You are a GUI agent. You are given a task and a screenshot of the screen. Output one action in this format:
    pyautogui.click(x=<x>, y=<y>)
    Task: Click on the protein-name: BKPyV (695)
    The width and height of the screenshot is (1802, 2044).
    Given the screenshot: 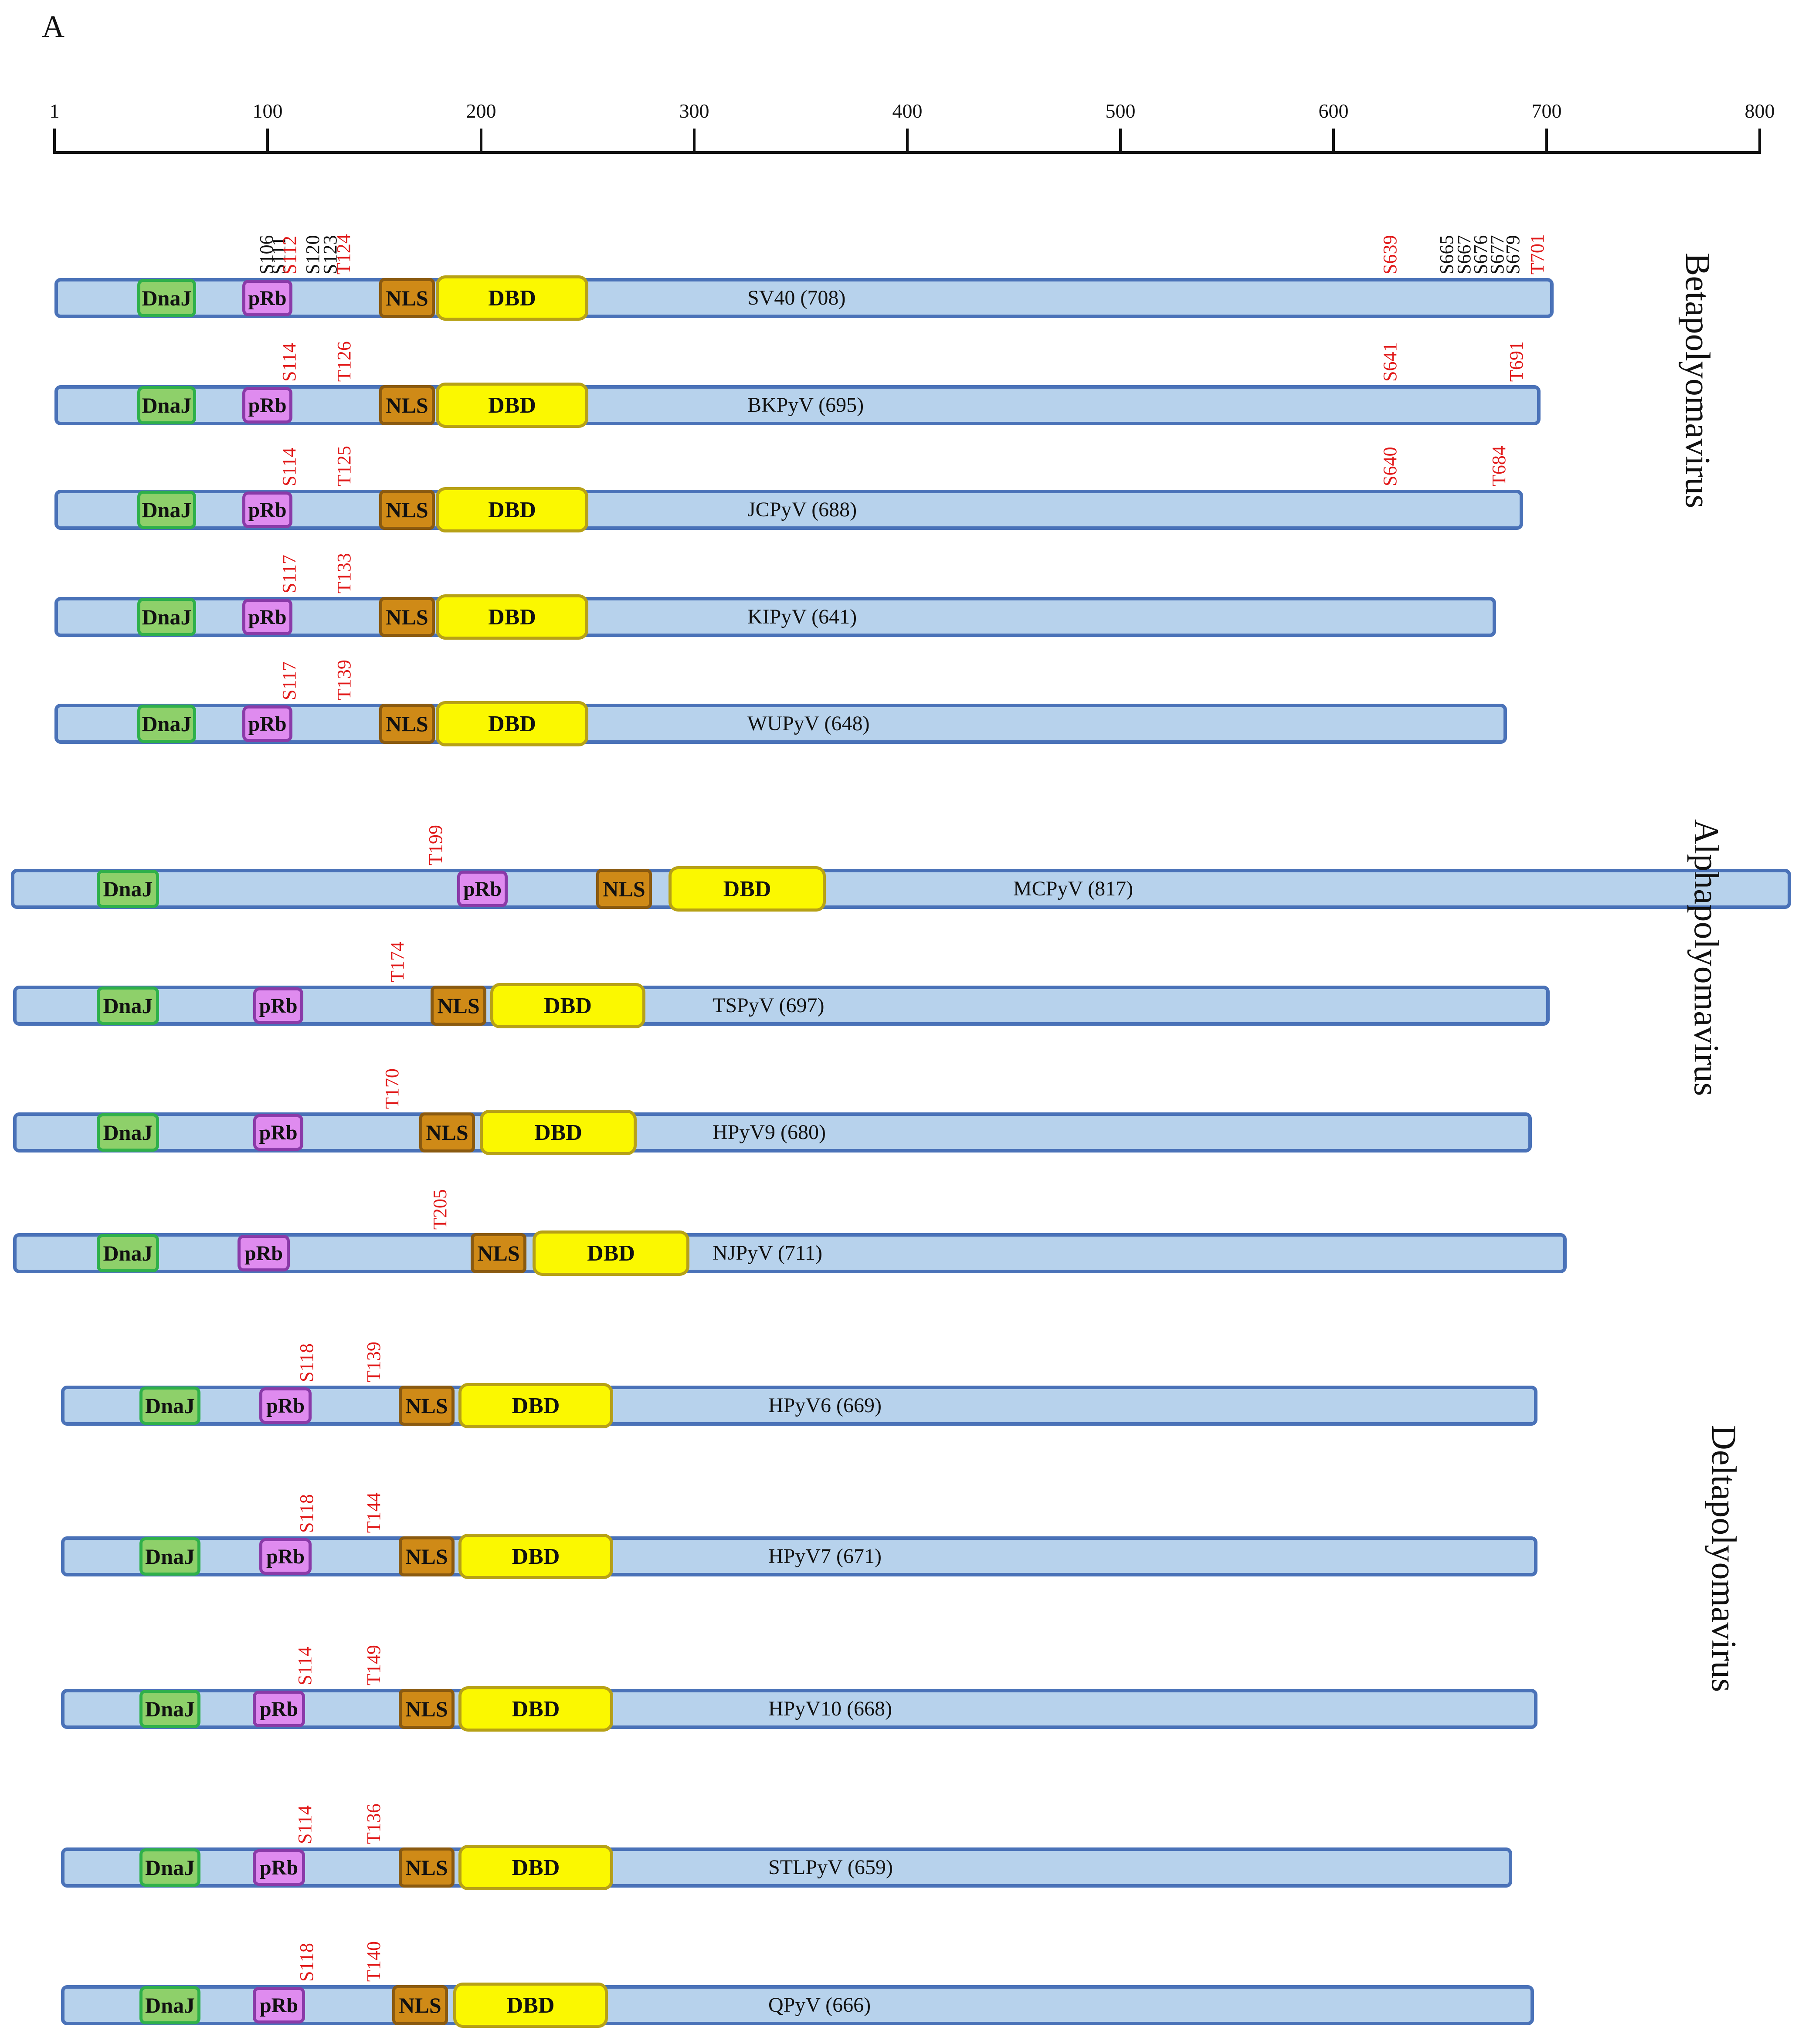 What is the action you would take?
    pyautogui.click(x=805, y=405)
    